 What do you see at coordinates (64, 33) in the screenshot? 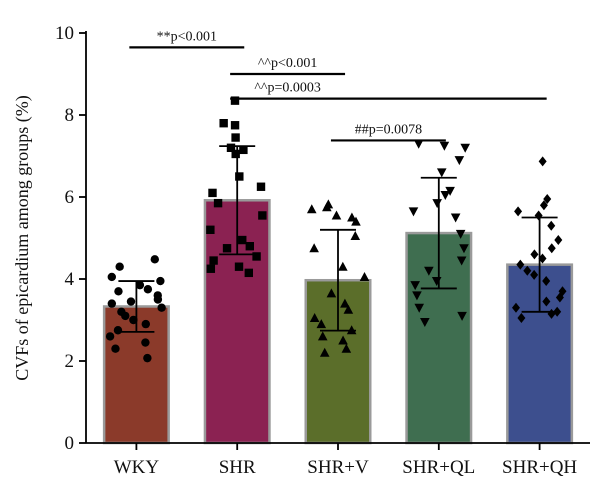
I see `y-tick-label: 10` at bounding box center [64, 33].